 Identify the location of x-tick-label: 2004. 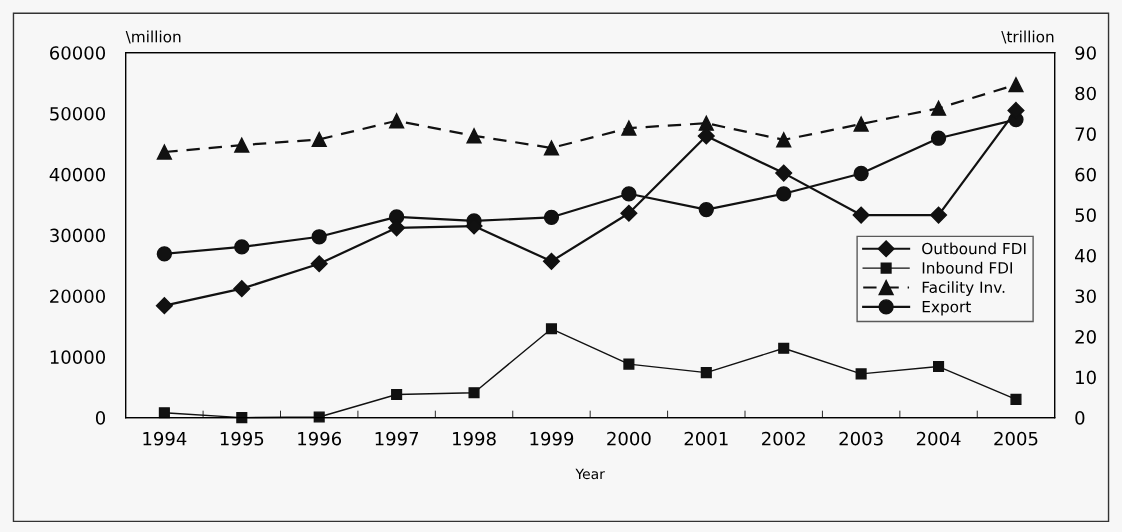
(938, 438).